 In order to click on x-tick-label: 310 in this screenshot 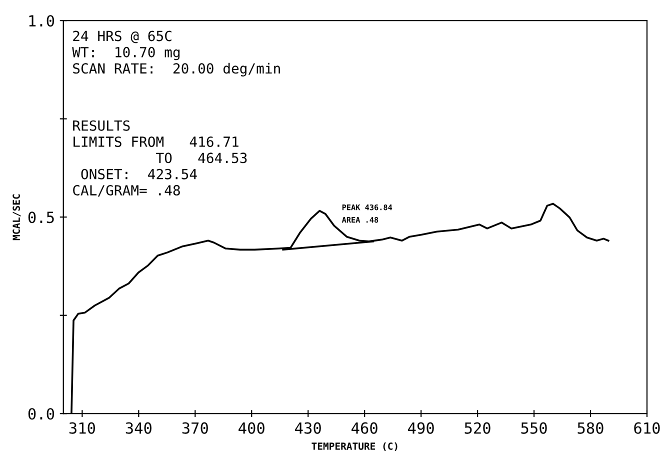, I will do `click(82, 428)`.